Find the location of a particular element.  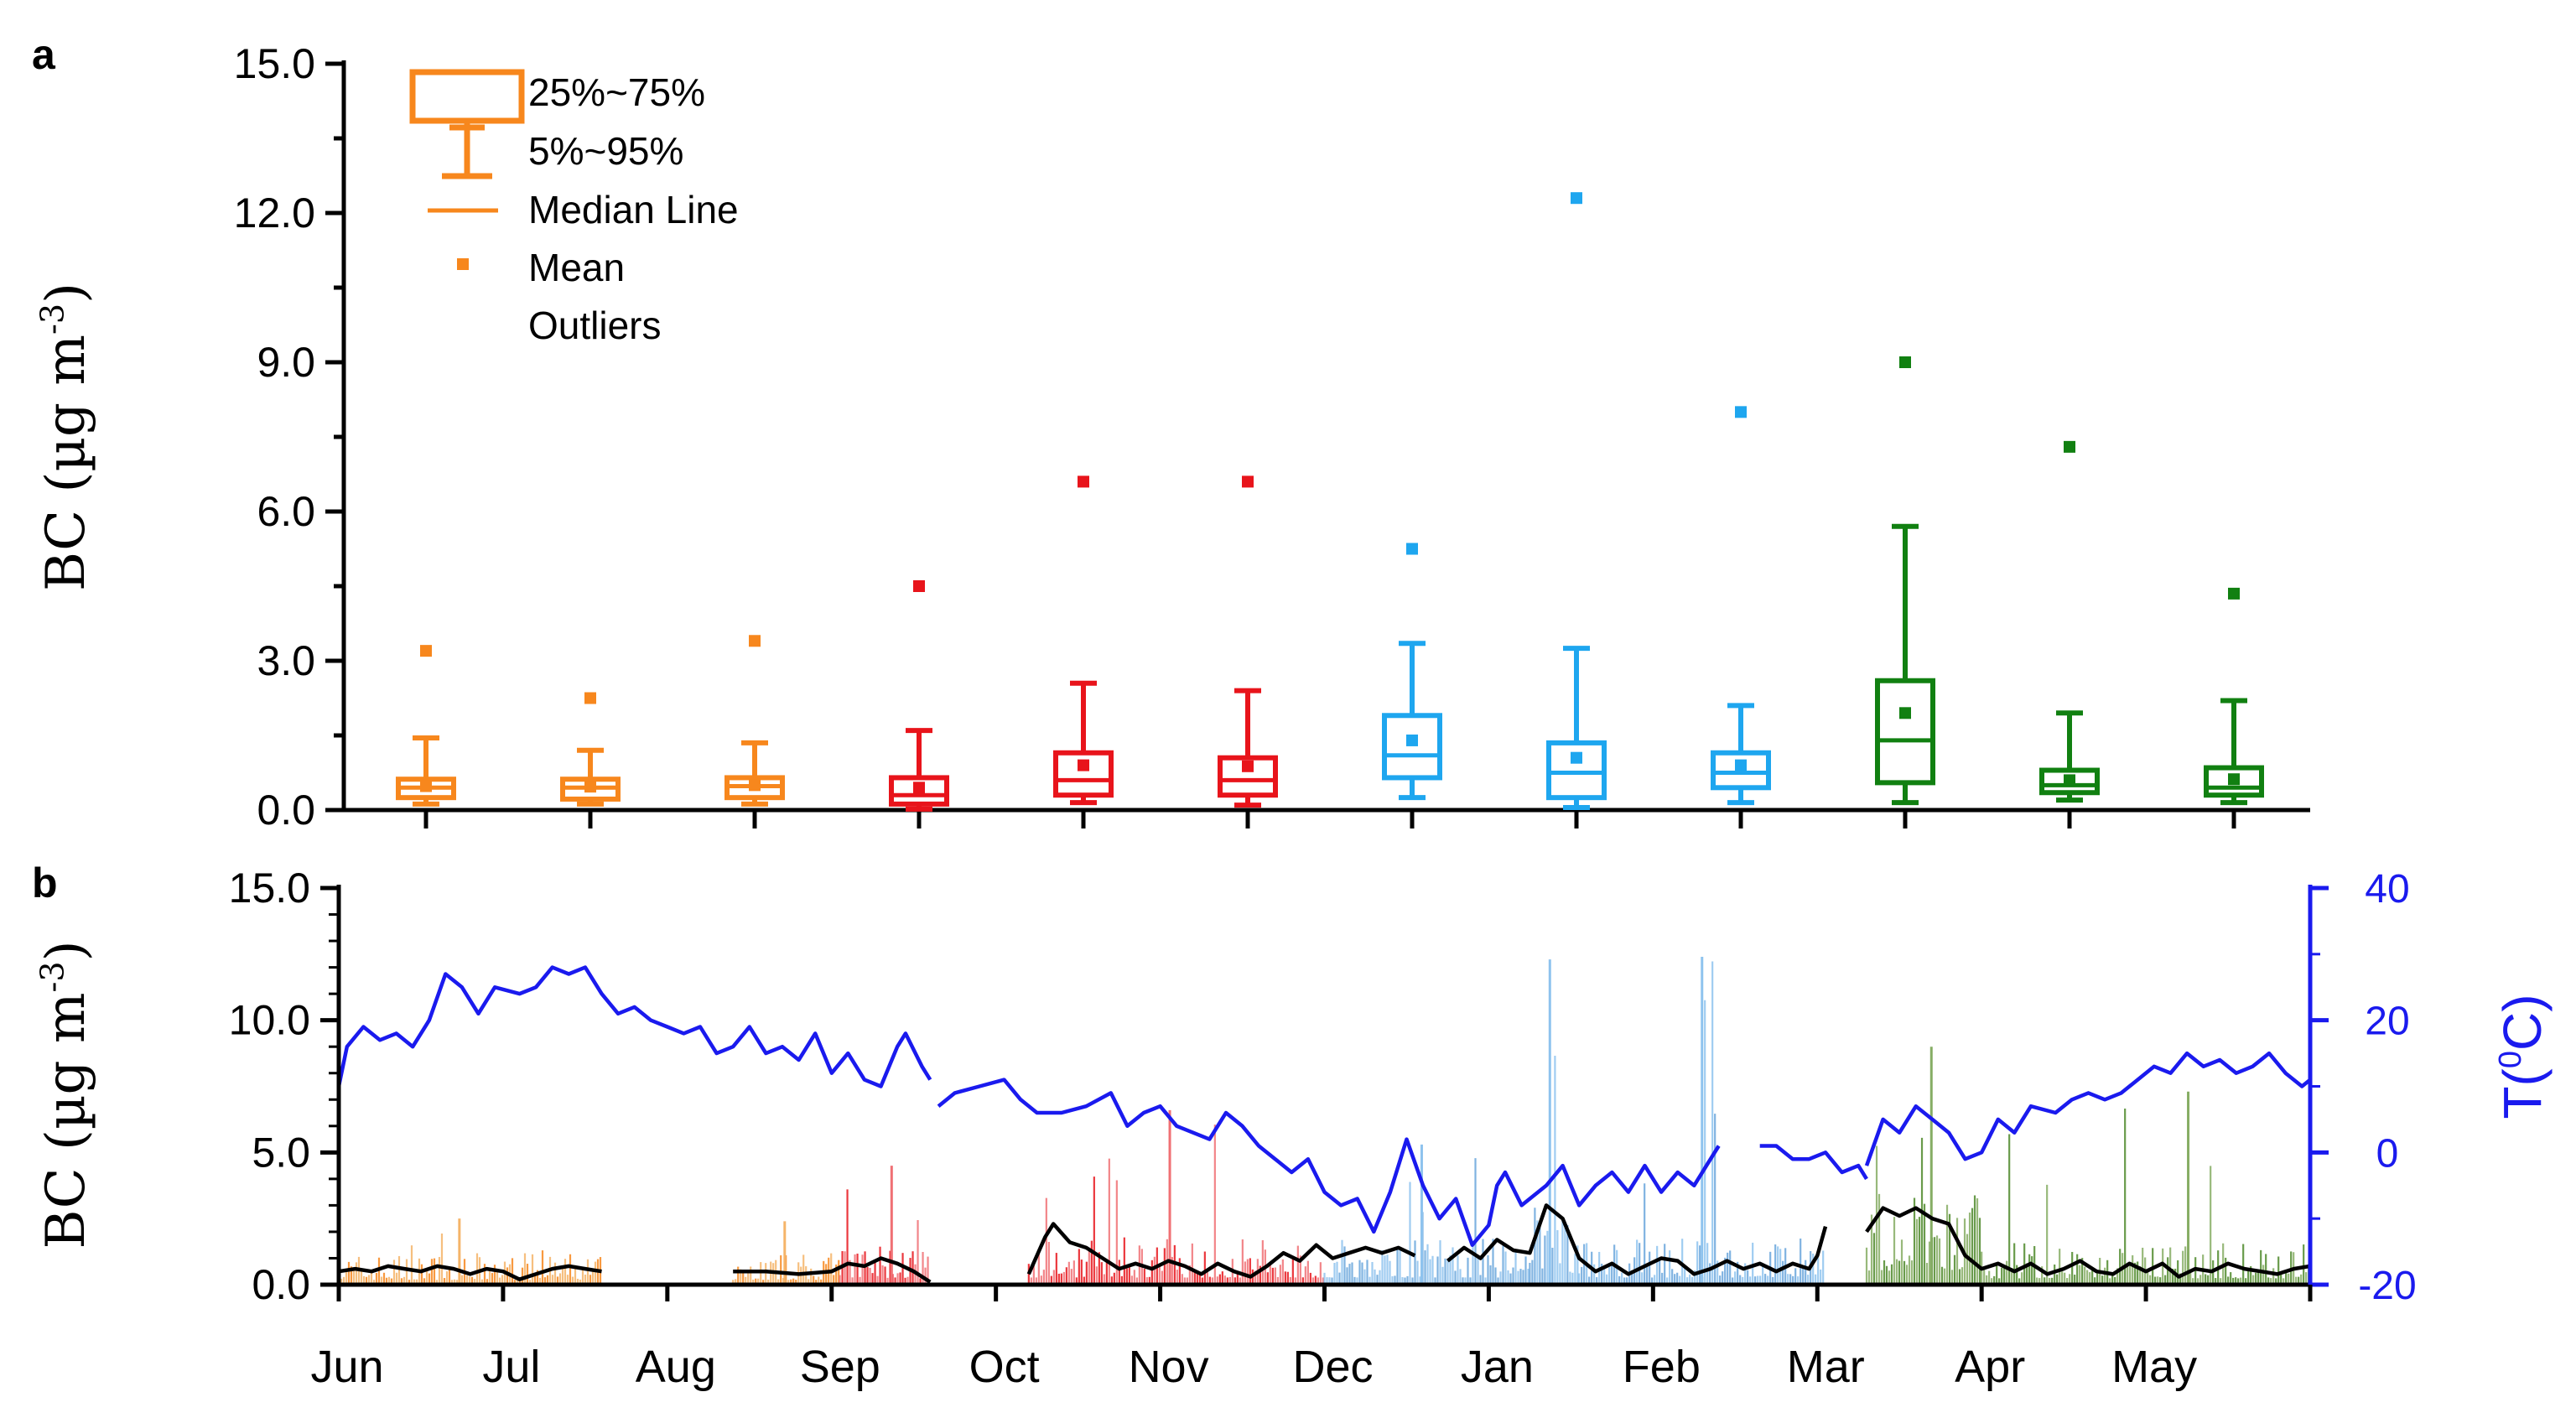

x-tick-label: Mar is located at coordinates (1826, 1367).